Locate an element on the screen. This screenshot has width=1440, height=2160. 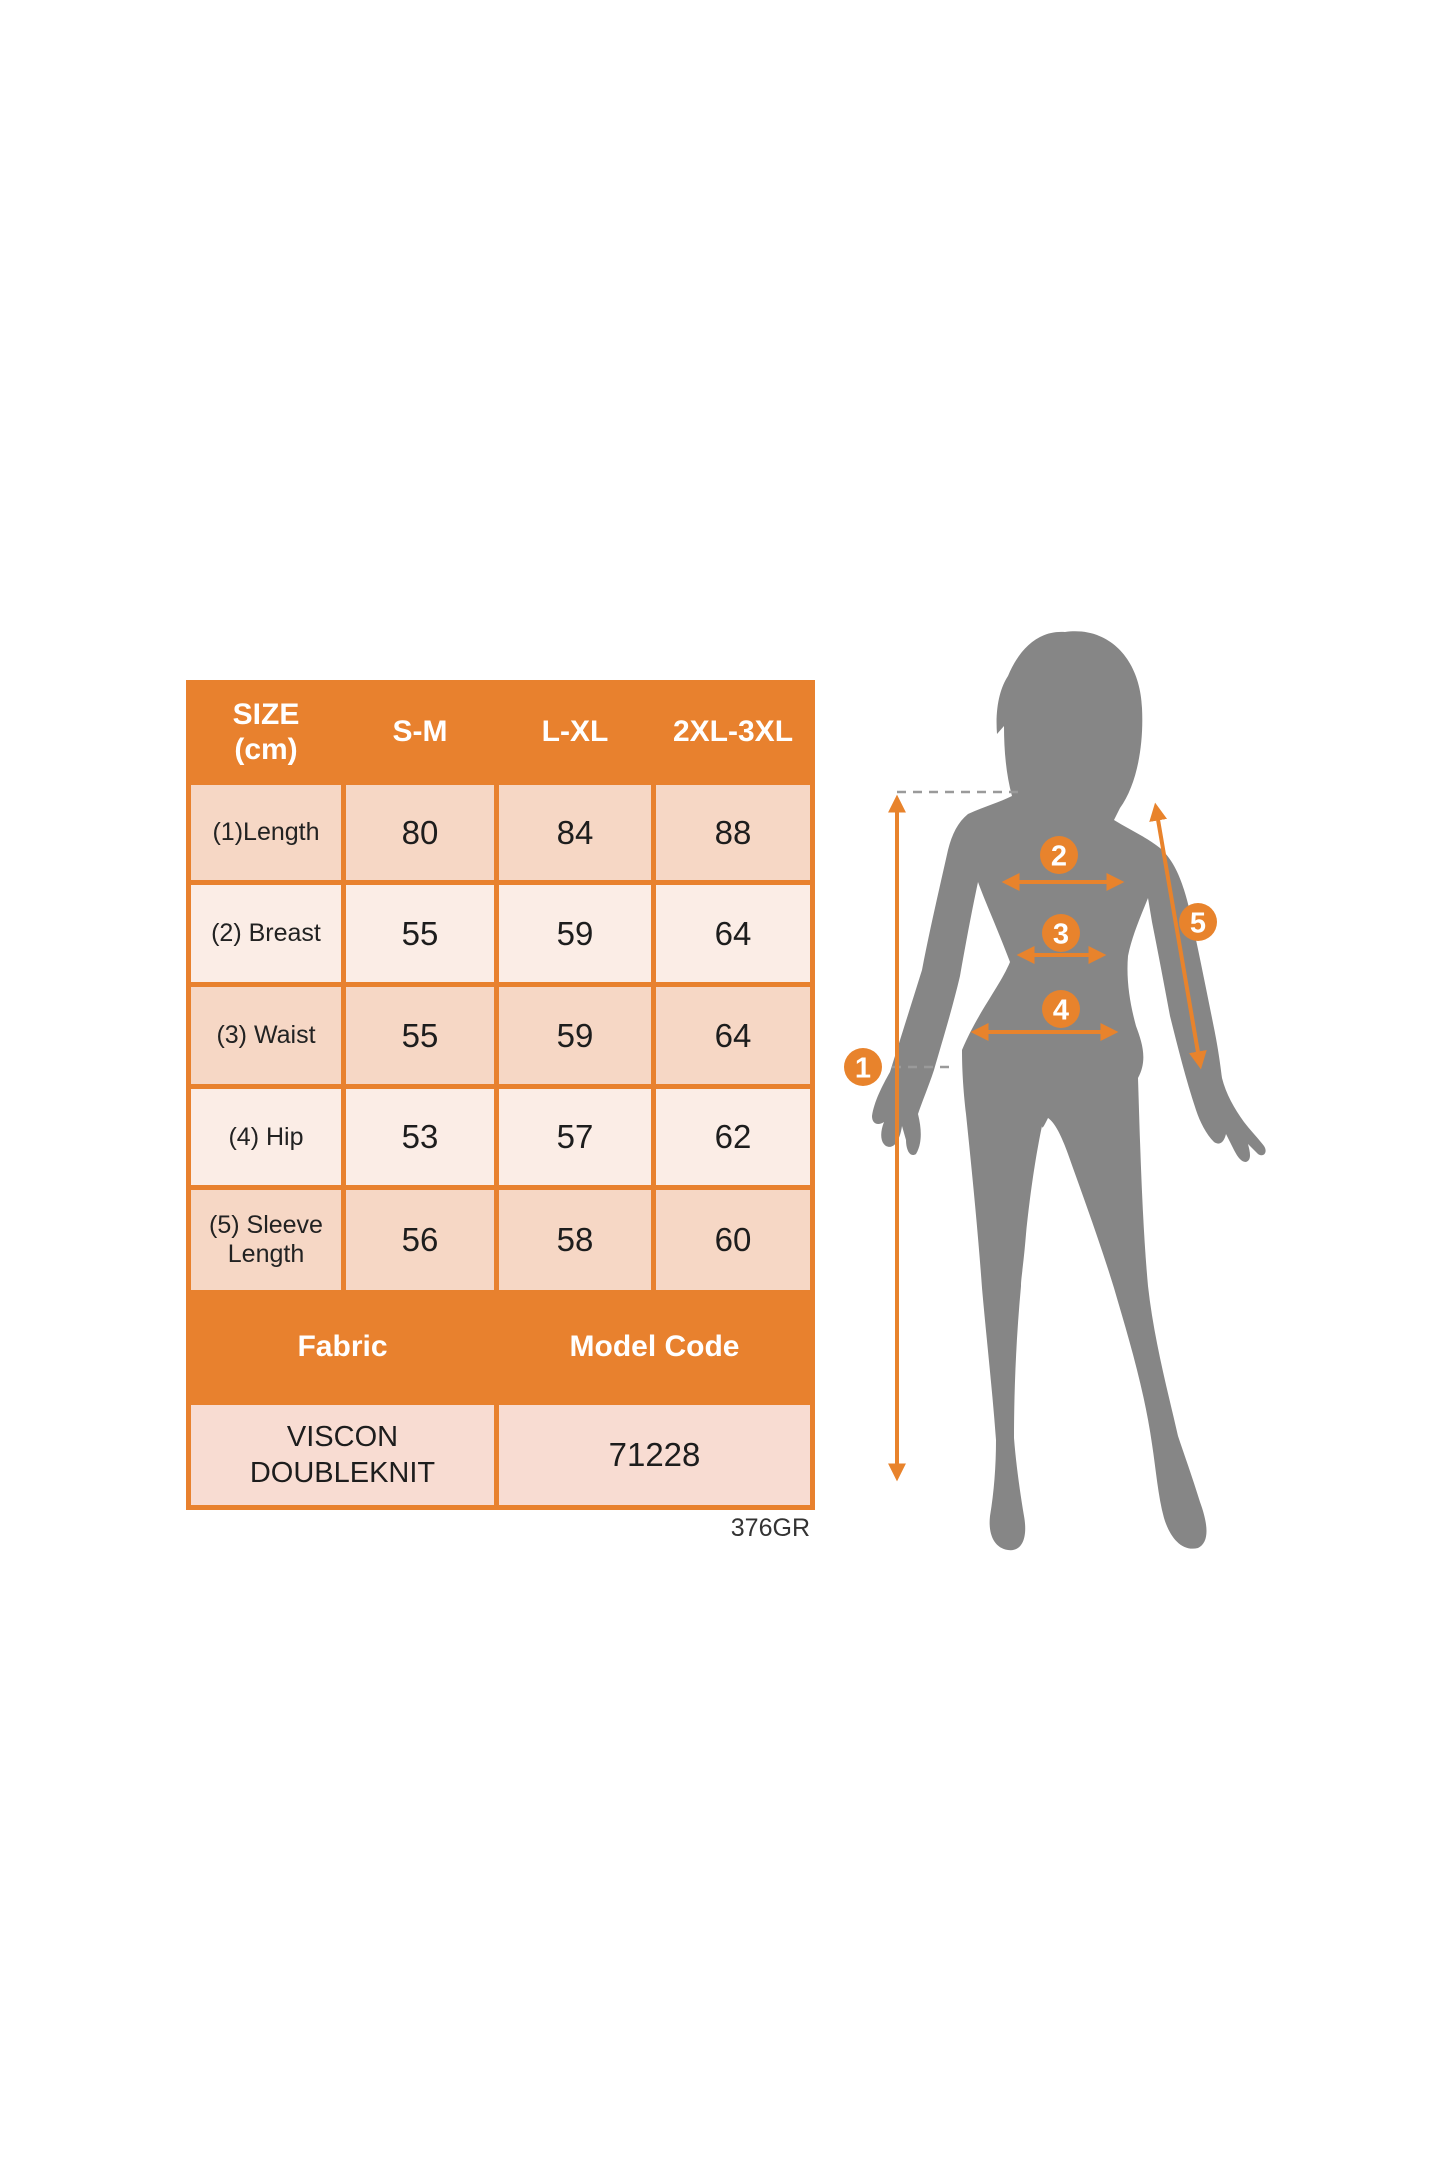
marker-2-circle is located at coordinates (1059, 855).